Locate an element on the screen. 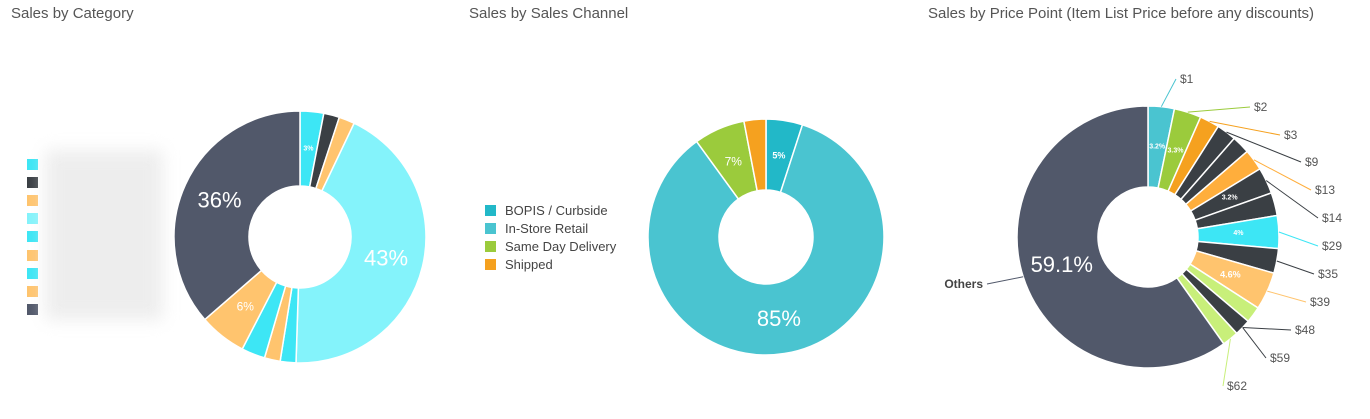 This screenshot has height=419, width=1370. channel-slice-shipped is located at coordinates (755, 155).